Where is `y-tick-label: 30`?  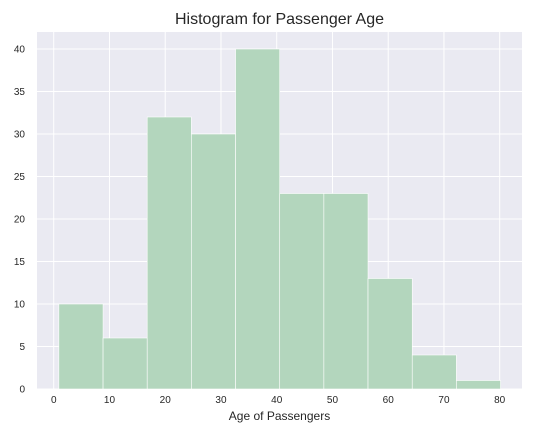
y-tick-label: 30 is located at coordinates (20, 135).